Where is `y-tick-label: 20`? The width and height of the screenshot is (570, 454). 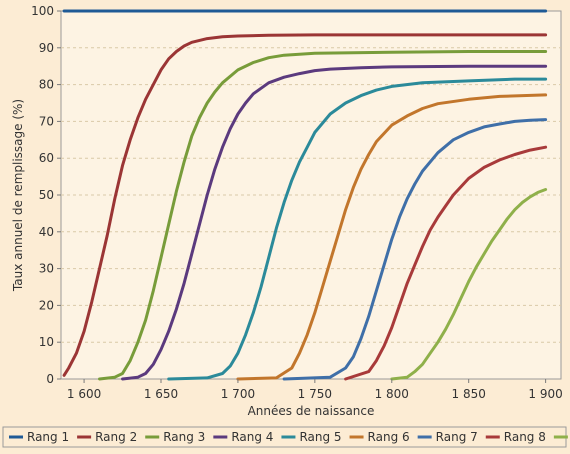
y-tick-label: 20 is located at coordinates (46, 305).